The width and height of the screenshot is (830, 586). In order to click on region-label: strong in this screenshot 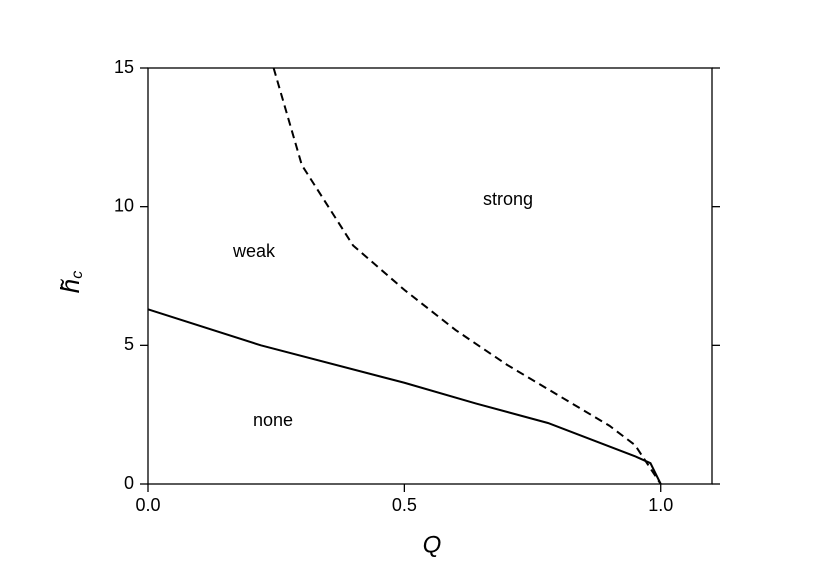, I will do `click(508, 199)`.